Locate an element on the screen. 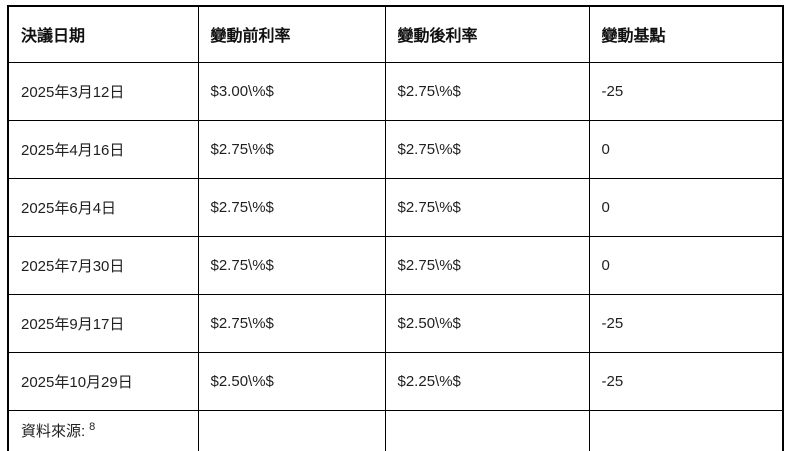 The width and height of the screenshot is (788, 451). cell-decision-date: 2025年7月30日 is located at coordinates (103, 265).